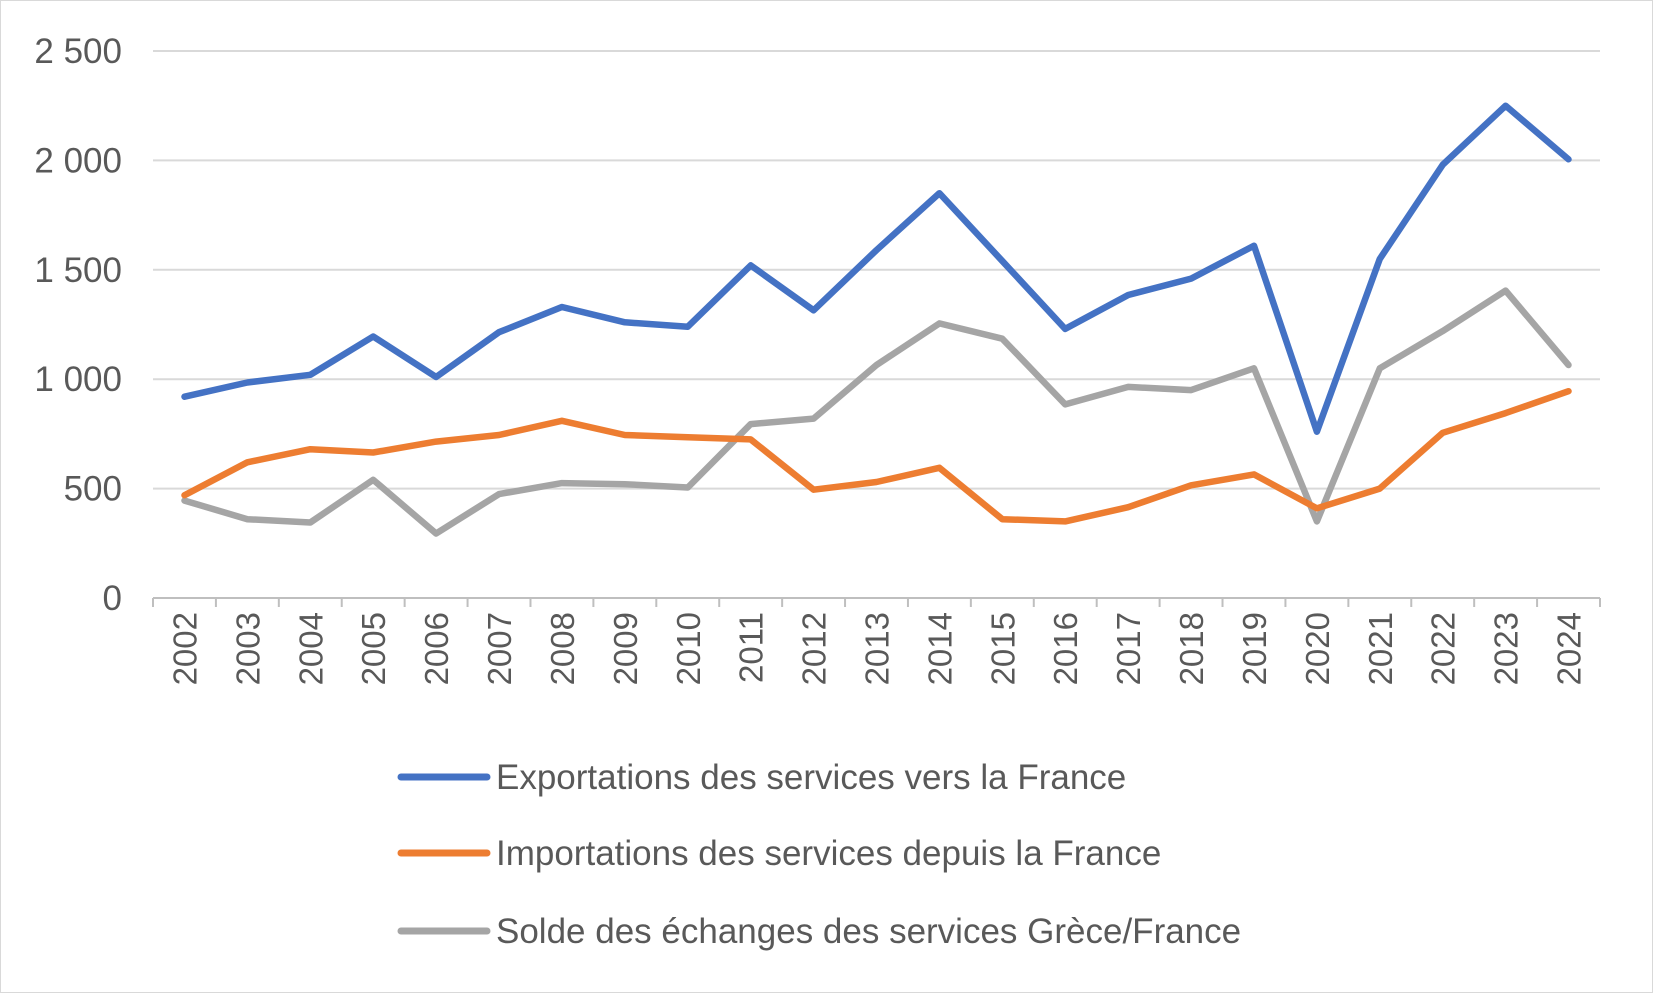 This screenshot has width=1653, height=993. Describe the element at coordinates (625, 648) in the screenshot. I see `x-tick-label-2009: 2009` at that location.